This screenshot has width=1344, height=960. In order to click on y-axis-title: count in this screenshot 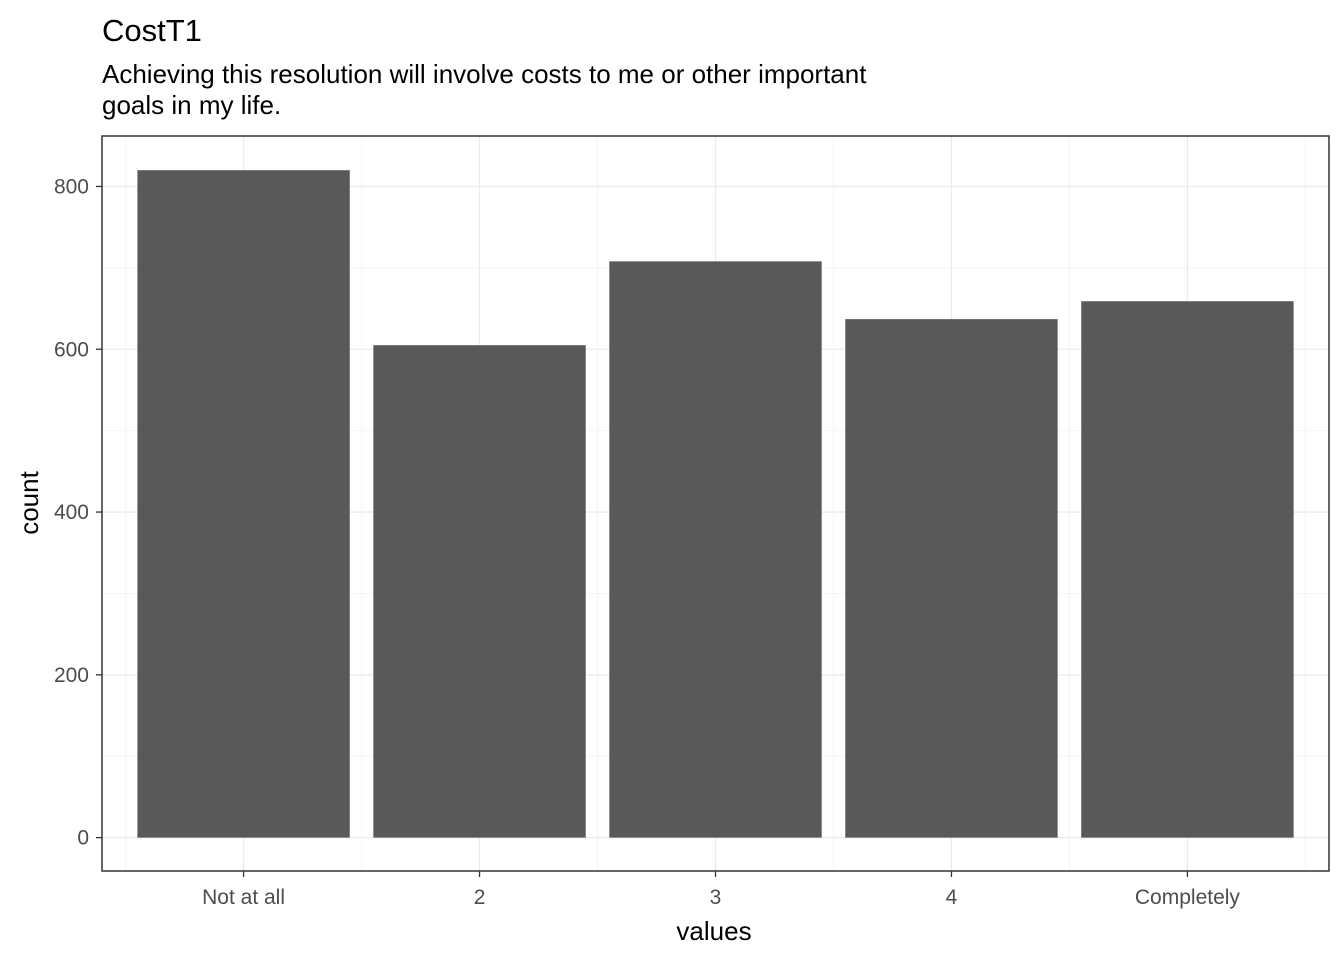, I will do `click(29, 502)`.